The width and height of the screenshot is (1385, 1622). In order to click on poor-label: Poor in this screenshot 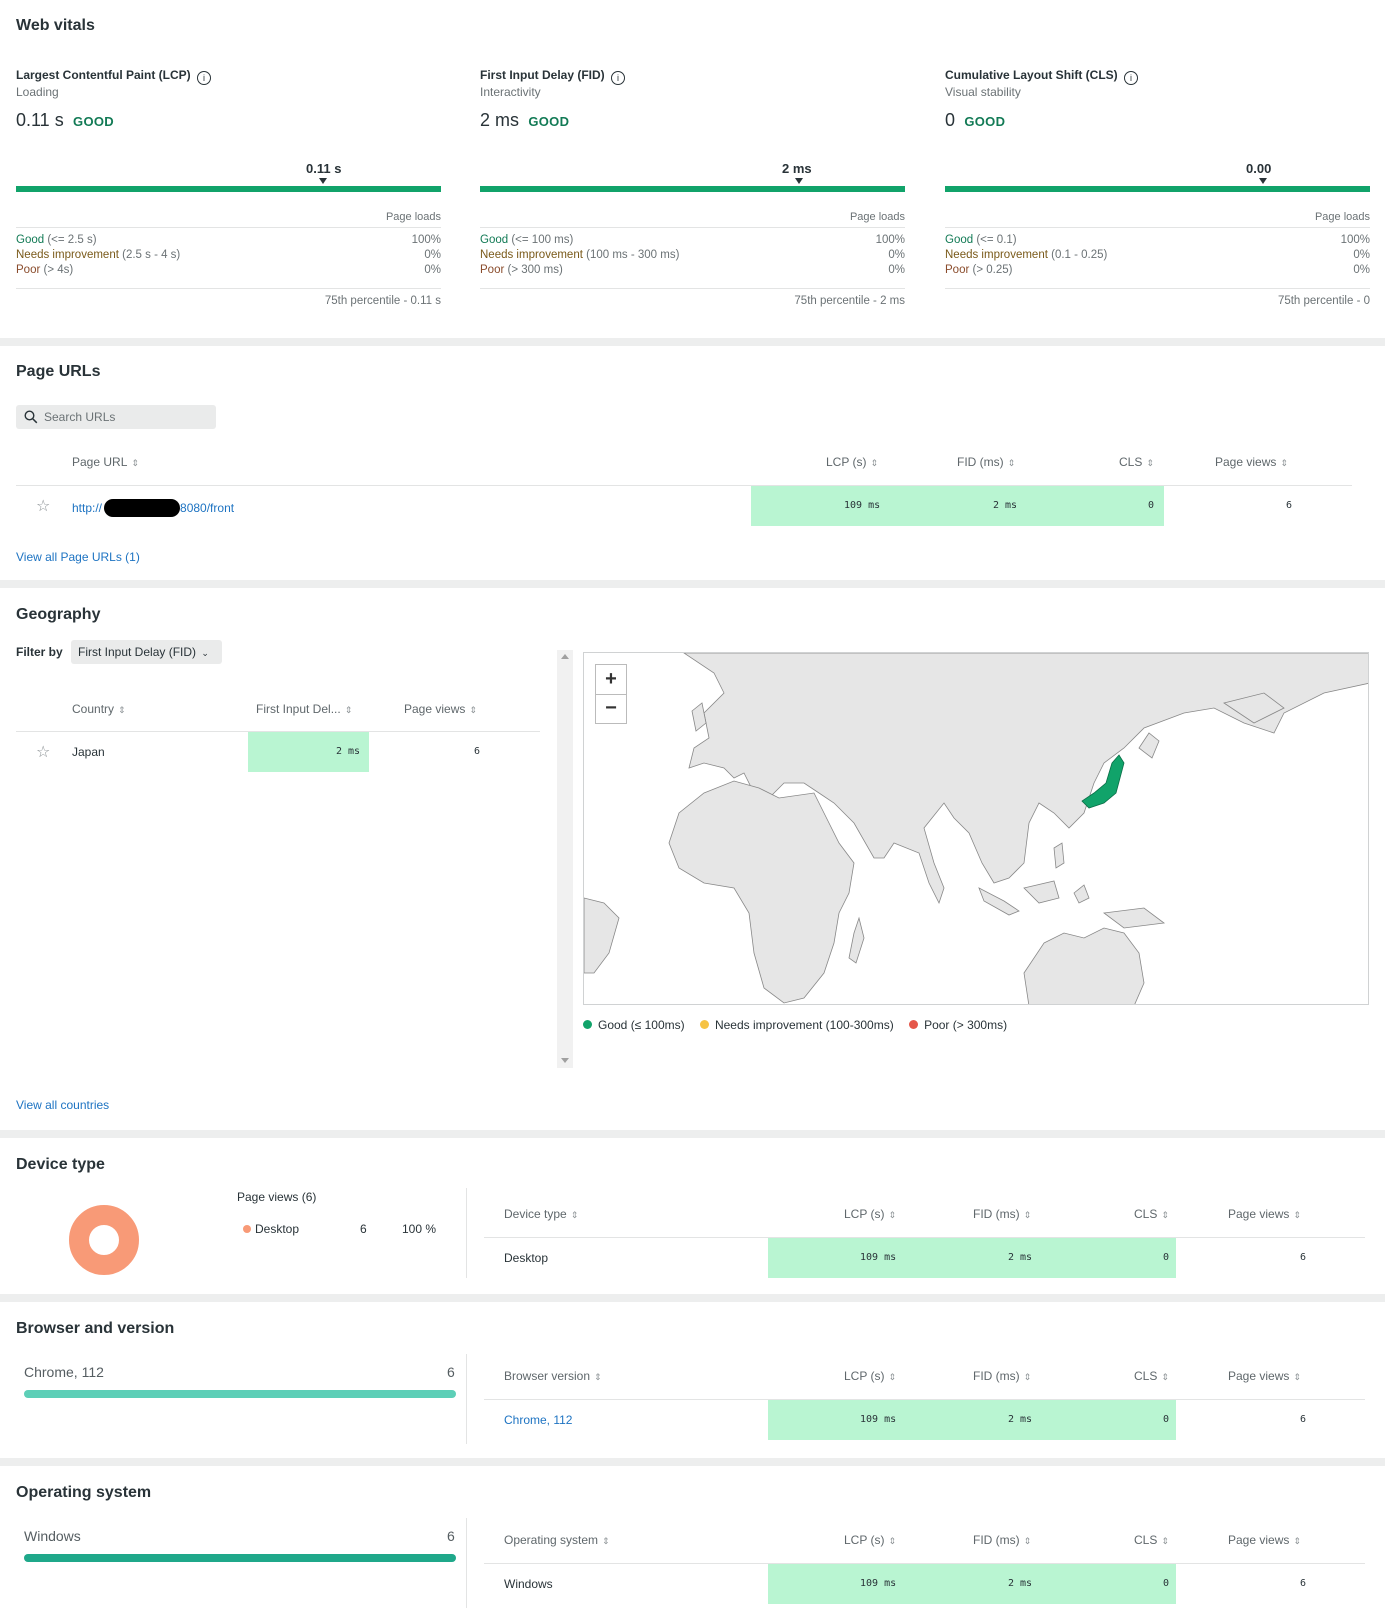, I will do `click(28, 270)`.